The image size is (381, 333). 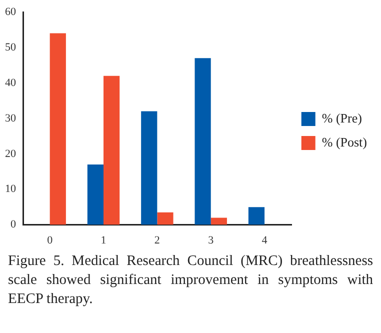 I want to click on y-tick-label: 60, so click(x=10, y=12).